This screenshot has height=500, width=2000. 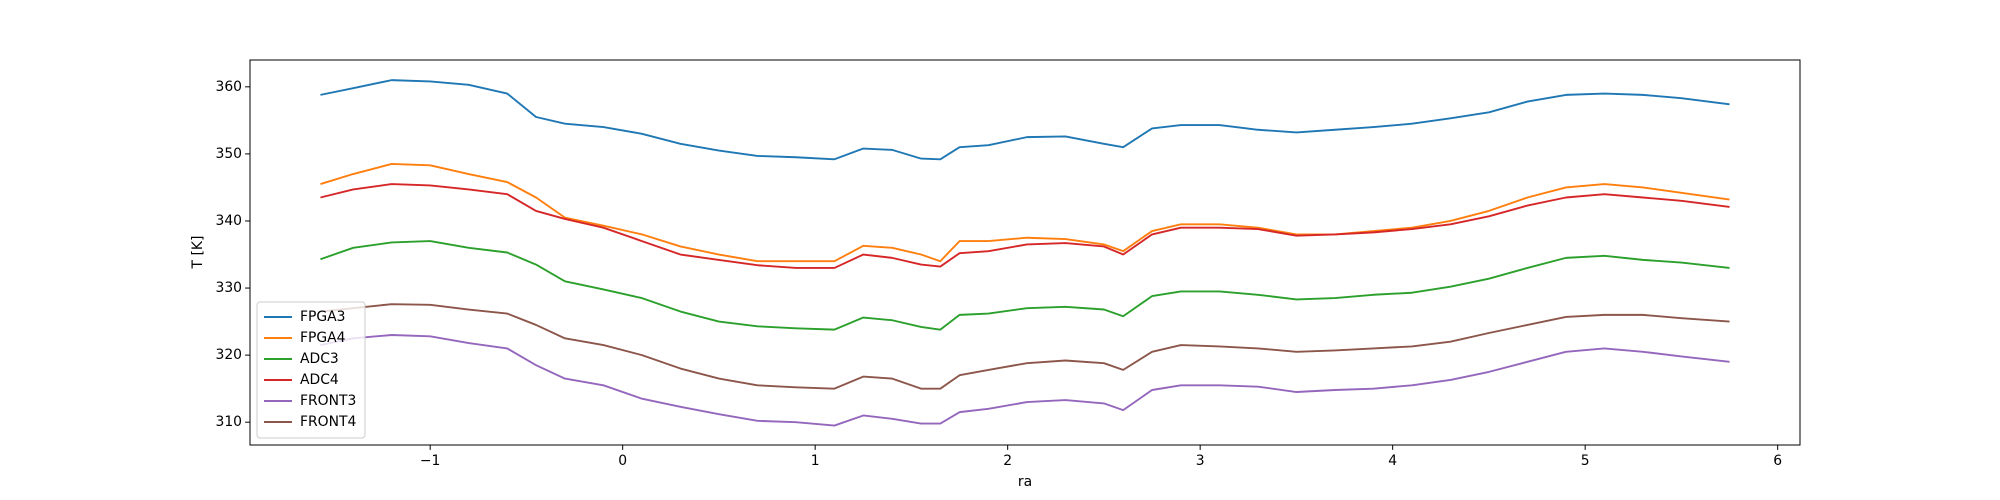 What do you see at coordinates (322, 317) in the screenshot?
I see `legend-label: FPGA3` at bounding box center [322, 317].